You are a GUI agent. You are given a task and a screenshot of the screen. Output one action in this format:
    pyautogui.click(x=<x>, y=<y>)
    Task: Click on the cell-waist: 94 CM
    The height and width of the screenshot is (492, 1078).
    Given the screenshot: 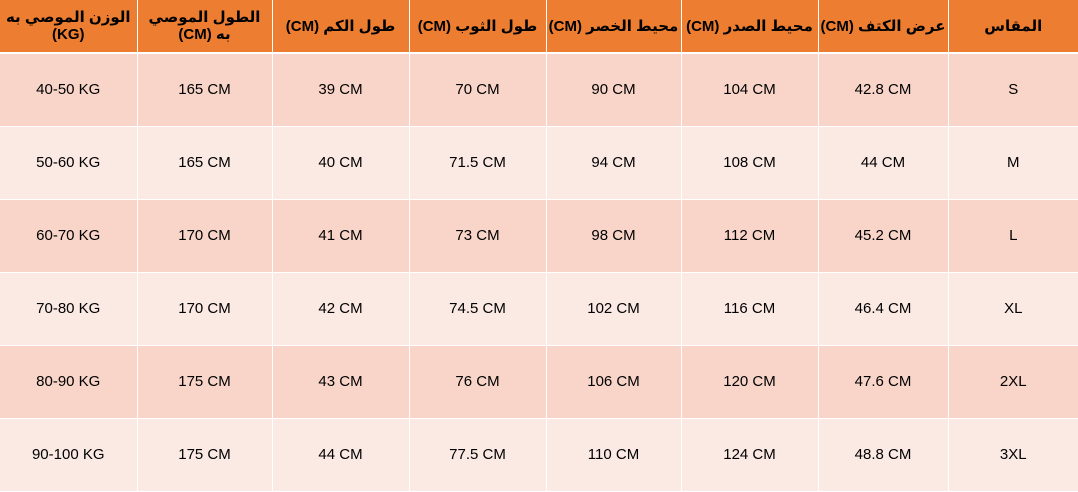 What is the action you would take?
    pyautogui.click(x=614, y=163)
    